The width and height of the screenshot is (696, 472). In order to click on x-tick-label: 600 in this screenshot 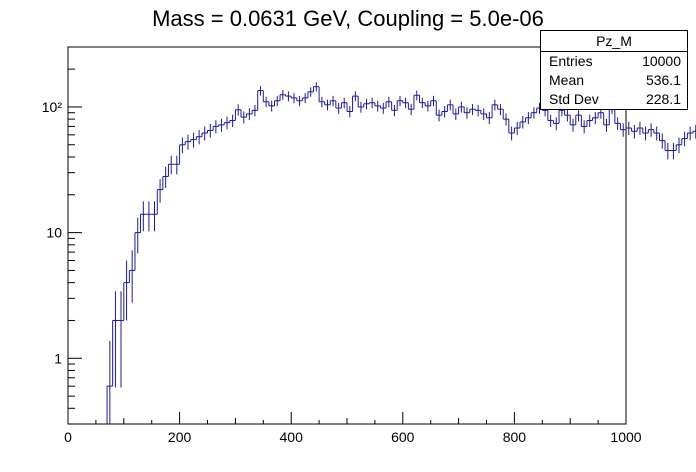, I will do `click(403, 437)`.